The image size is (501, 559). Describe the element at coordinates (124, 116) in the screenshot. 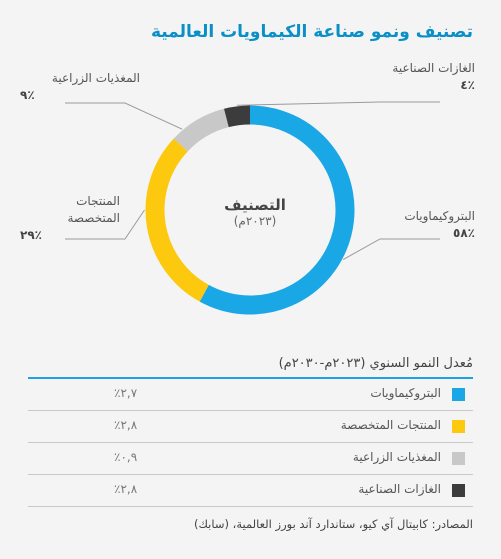

I see `leader-agri` at that location.